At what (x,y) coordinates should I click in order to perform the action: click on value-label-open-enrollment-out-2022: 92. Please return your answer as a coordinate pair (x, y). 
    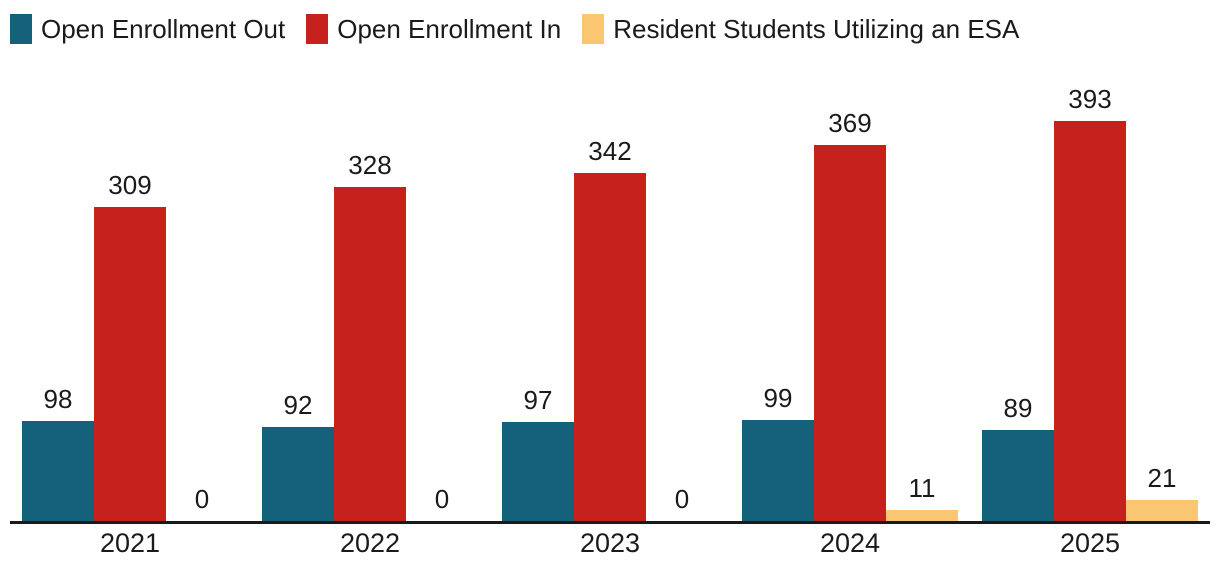
    Looking at the image, I should click on (298, 405).